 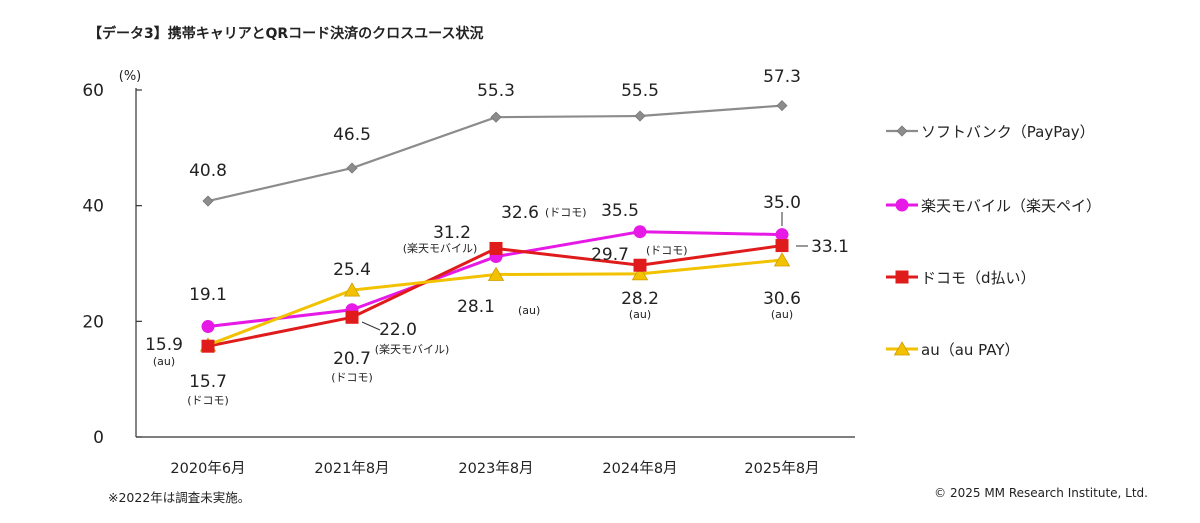 What do you see at coordinates (1008, 132) in the screenshot?
I see `legend-label: ソフトバンク（PayPay）` at bounding box center [1008, 132].